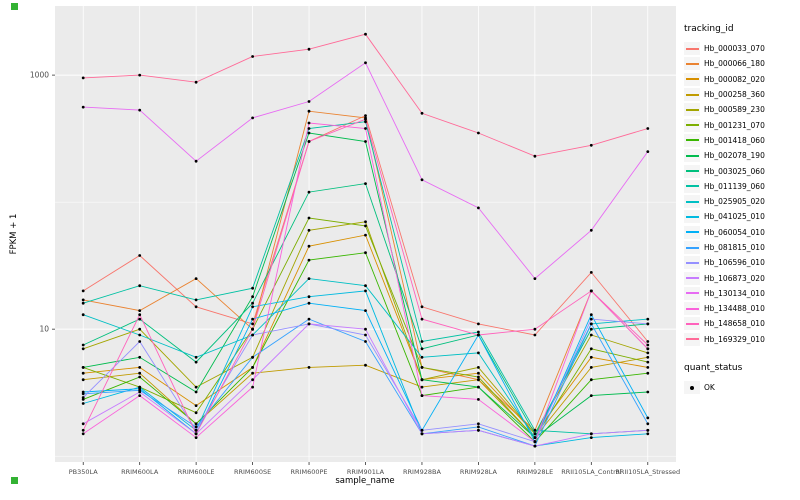 The width and height of the screenshot is (800, 500). I want to click on legend-item-Hb_130134_010: Hb_130134_010, so click(741, 293).